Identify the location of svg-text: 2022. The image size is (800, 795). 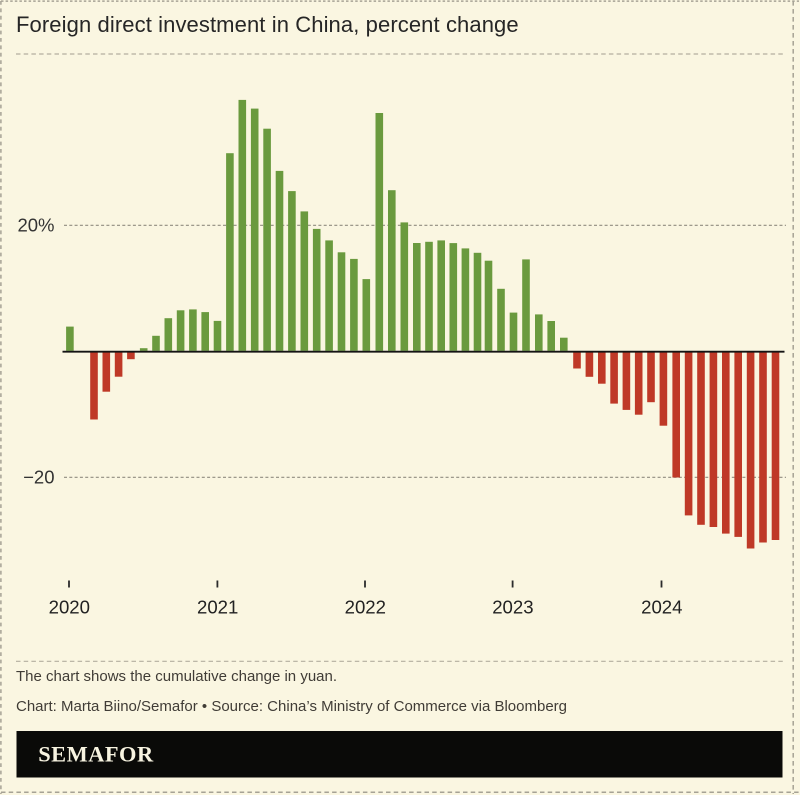
(365, 607).